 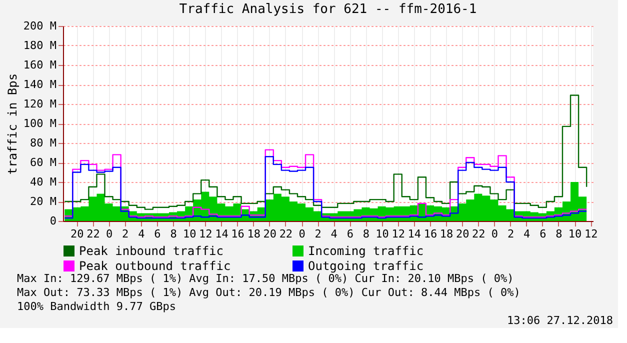 What do you see at coordinates (40, 45) in the screenshot?
I see `y-tick-label: 180 M` at bounding box center [40, 45].